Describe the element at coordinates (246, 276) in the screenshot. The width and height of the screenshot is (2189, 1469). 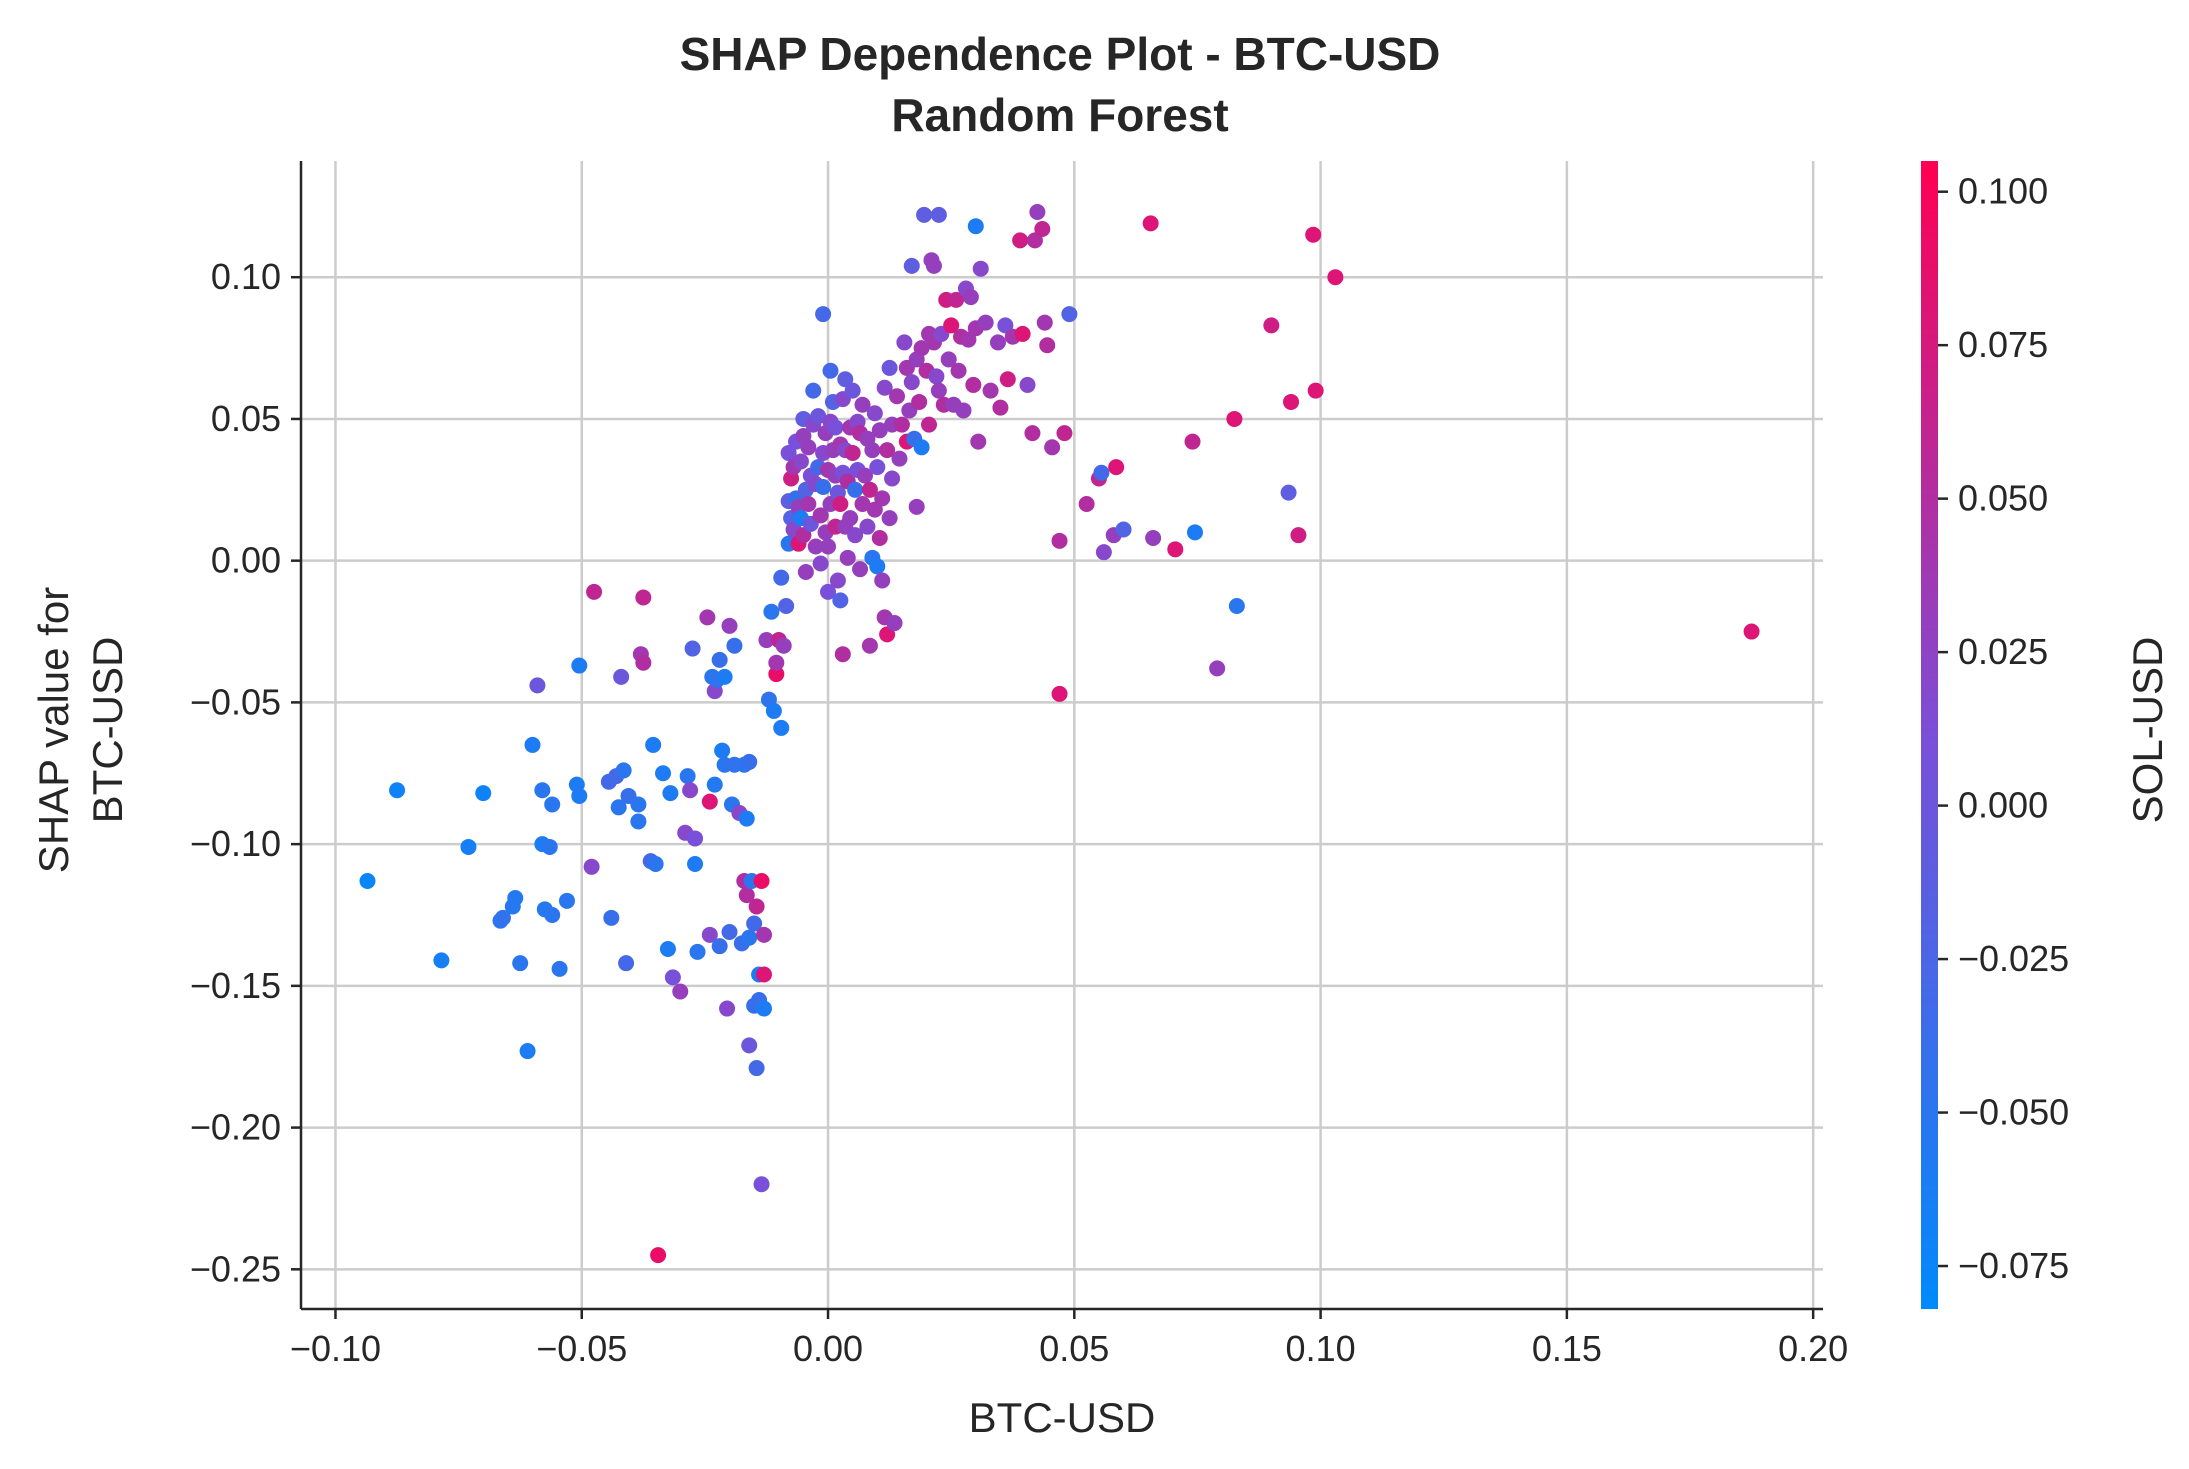
I see `y-tick-label: 0.10` at that location.